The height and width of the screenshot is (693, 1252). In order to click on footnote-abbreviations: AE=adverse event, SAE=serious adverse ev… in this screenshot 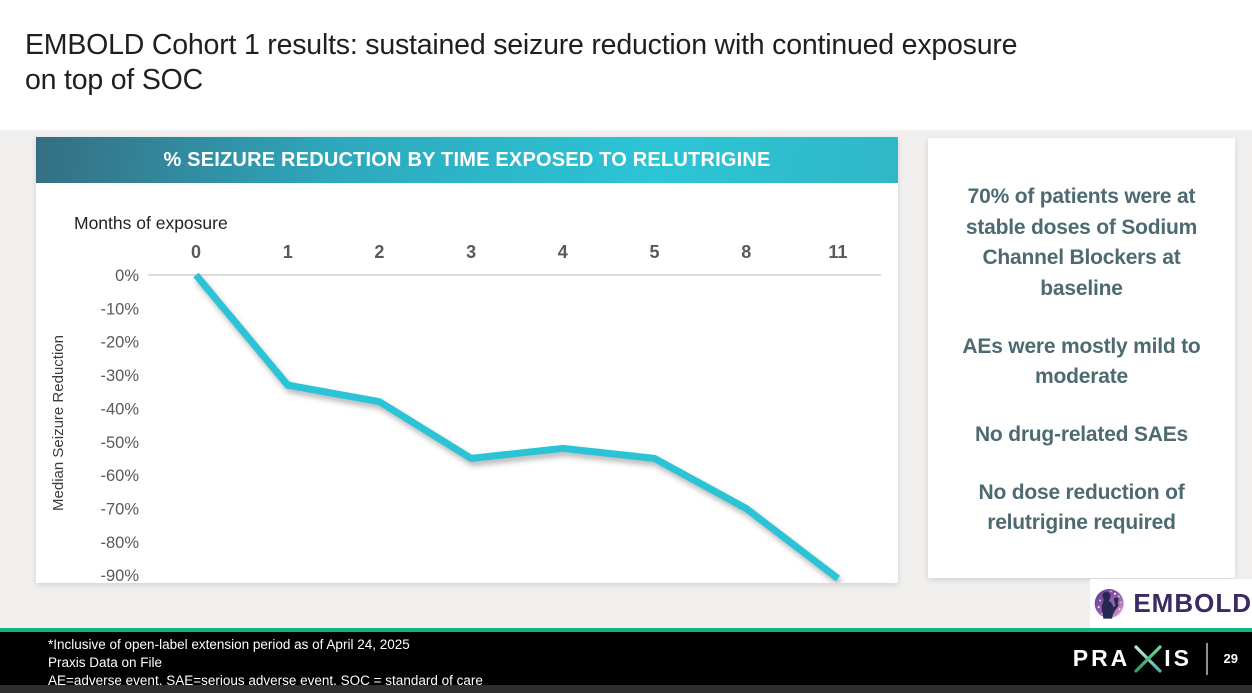, I will do `click(265, 681)`.